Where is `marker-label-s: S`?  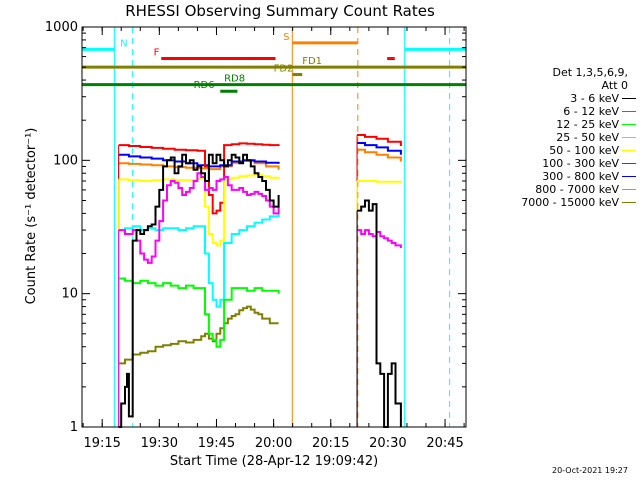
marker-label-s: S is located at coordinates (286, 37).